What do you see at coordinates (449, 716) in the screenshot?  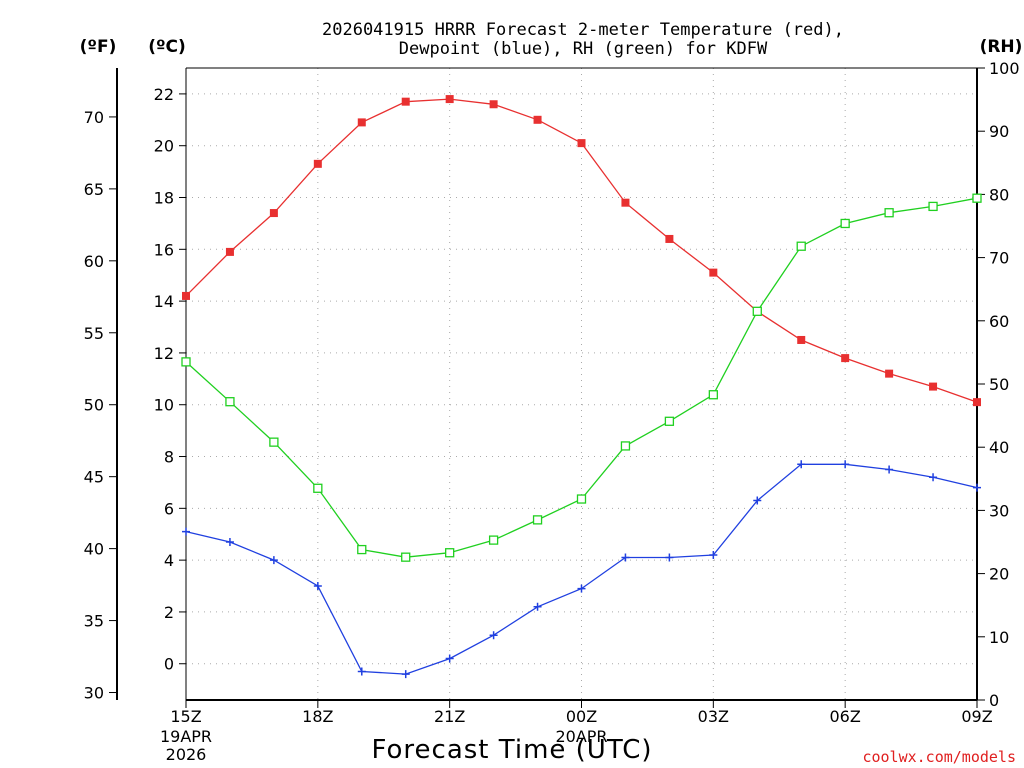 I see `time-tick-label: 21Z` at bounding box center [449, 716].